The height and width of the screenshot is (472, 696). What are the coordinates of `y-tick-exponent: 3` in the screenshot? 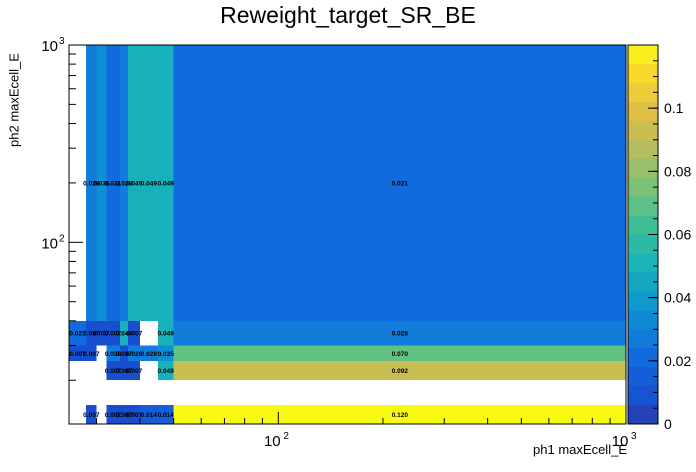 It's located at (62, 41).